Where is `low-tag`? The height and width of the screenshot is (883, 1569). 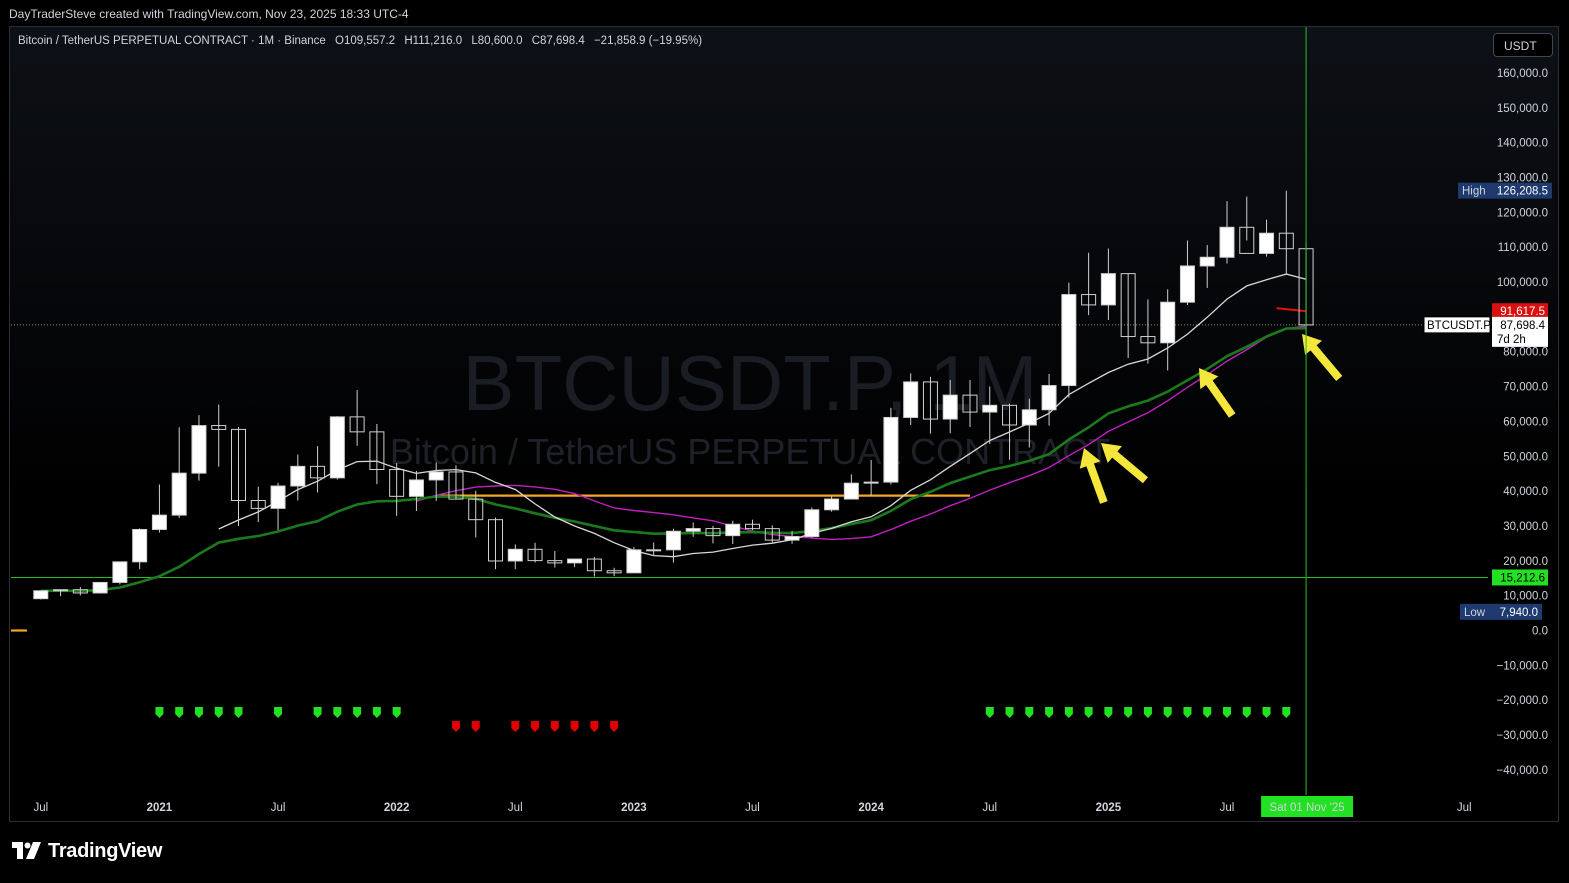
low-tag is located at coordinates (1476, 611).